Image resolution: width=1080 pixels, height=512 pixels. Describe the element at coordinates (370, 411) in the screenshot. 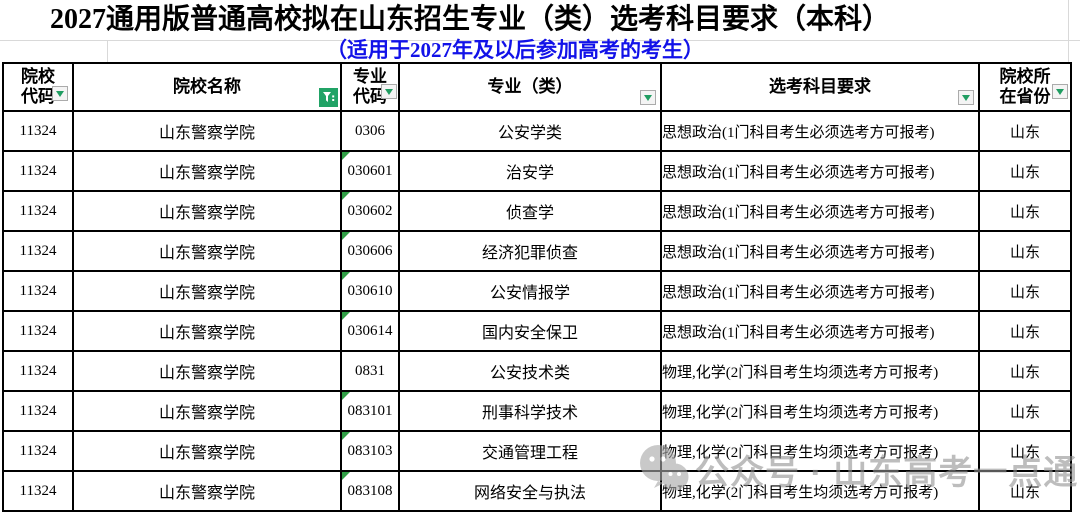

I see `cell-major-code: 083101` at that location.